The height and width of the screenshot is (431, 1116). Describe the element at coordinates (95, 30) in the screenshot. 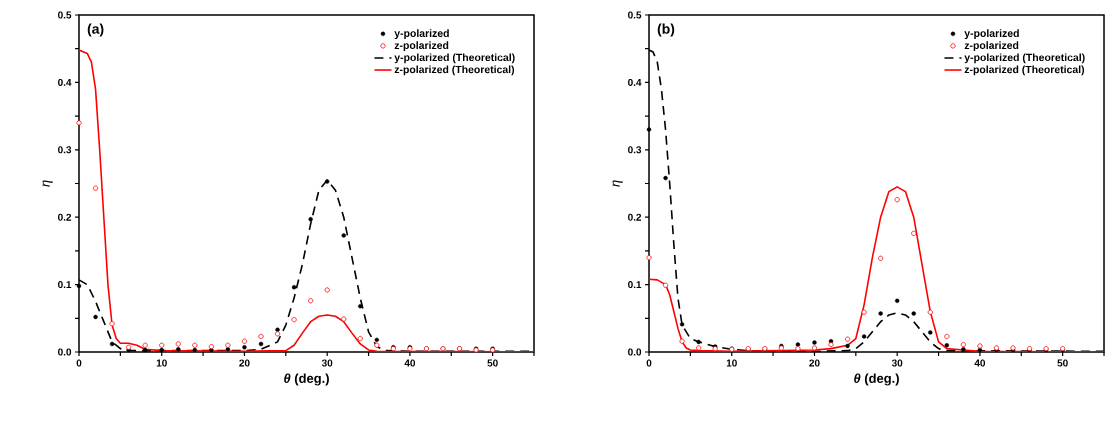

I see `annotation: (a)` at that location.